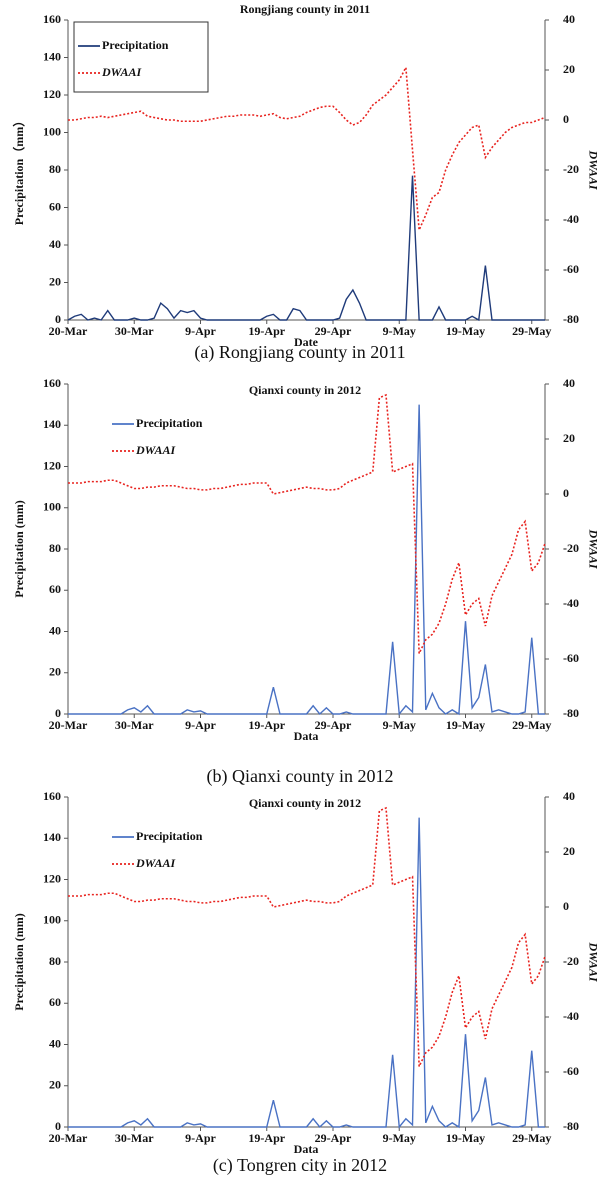  I want to click on x-axis-label: Date, so click(306, 342).